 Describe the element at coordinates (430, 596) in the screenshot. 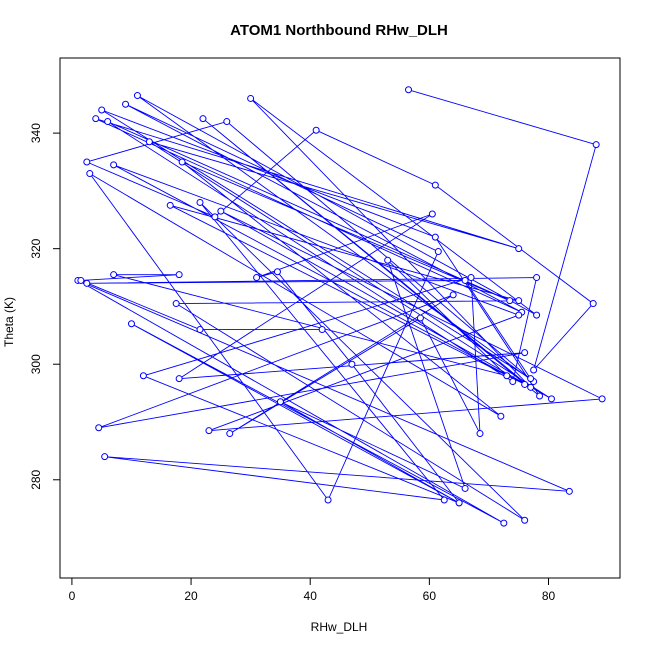

I see `x-tick-label: 60` at that location.